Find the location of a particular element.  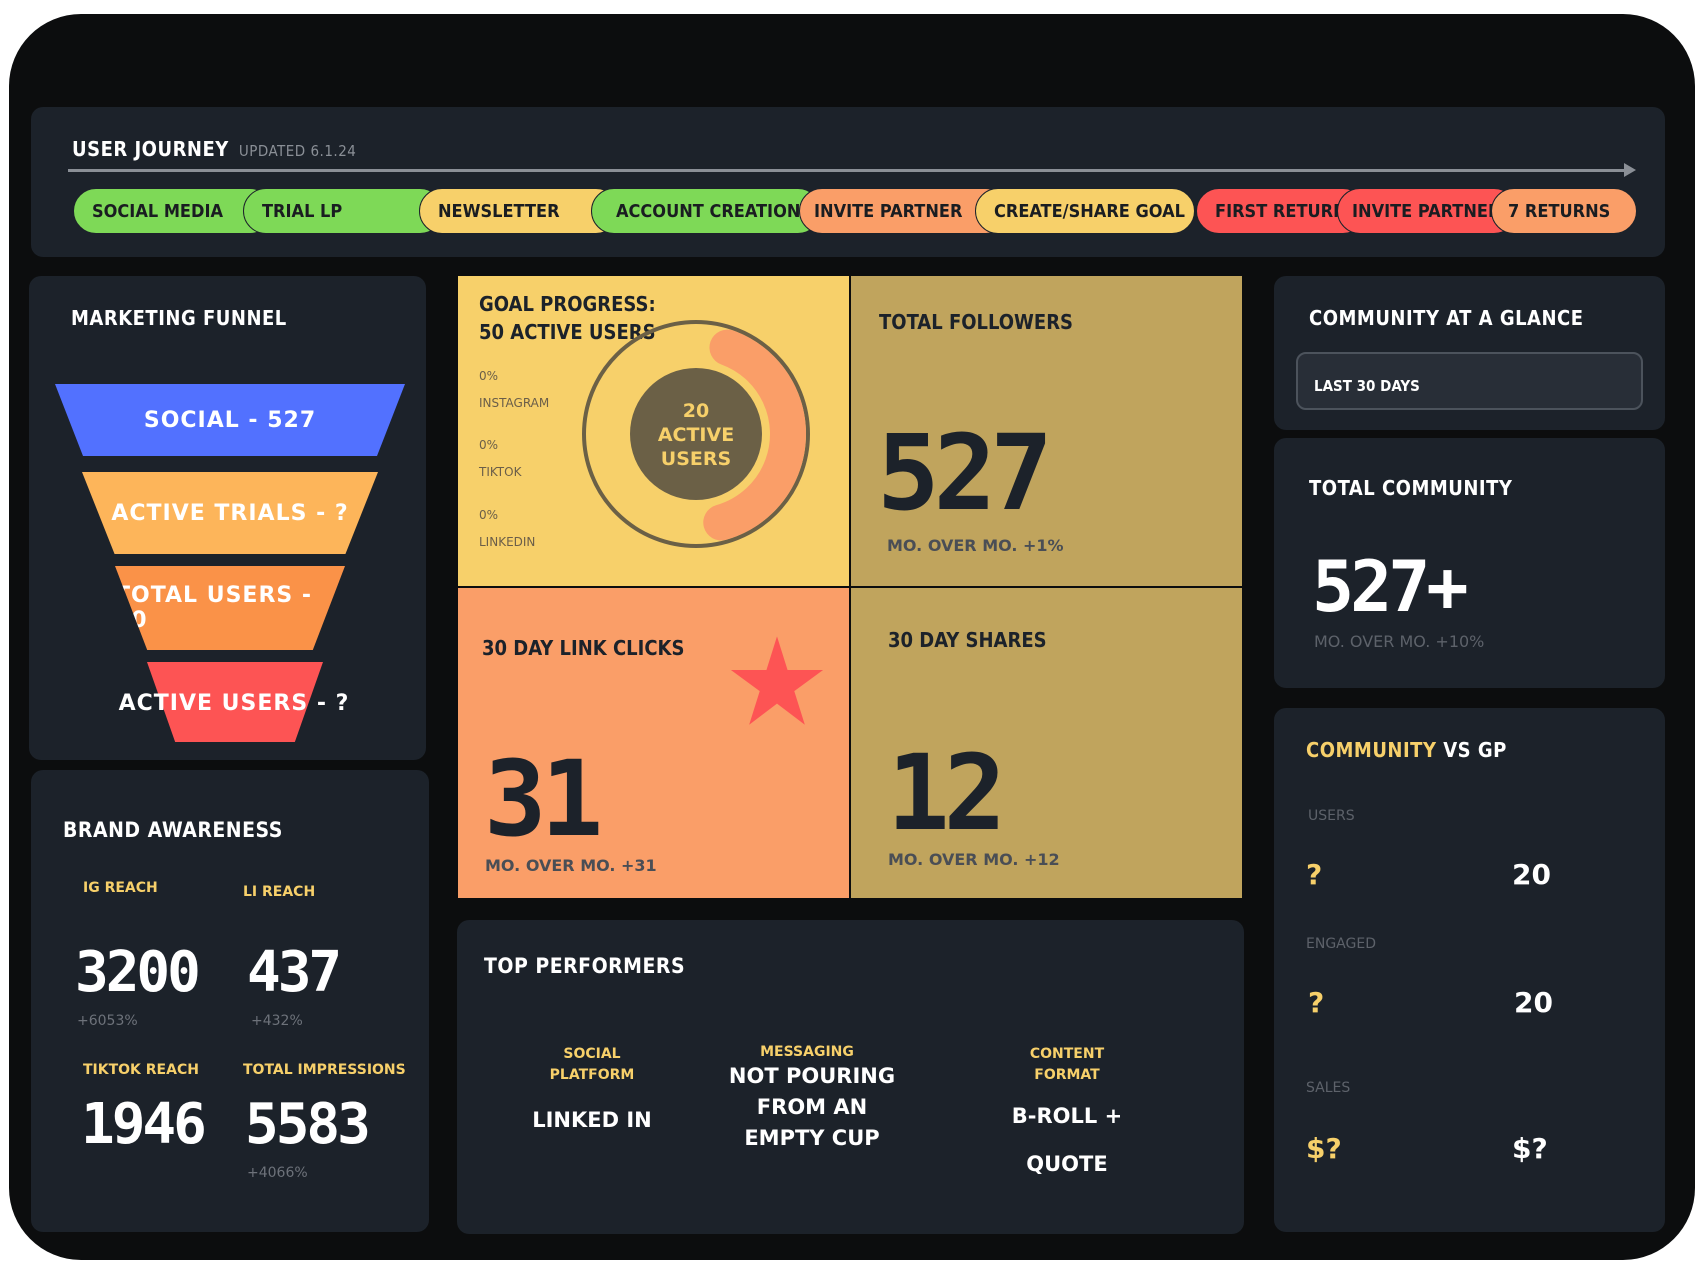

messaging-line-2: FROM AN is located at coordinates (812, 1107).